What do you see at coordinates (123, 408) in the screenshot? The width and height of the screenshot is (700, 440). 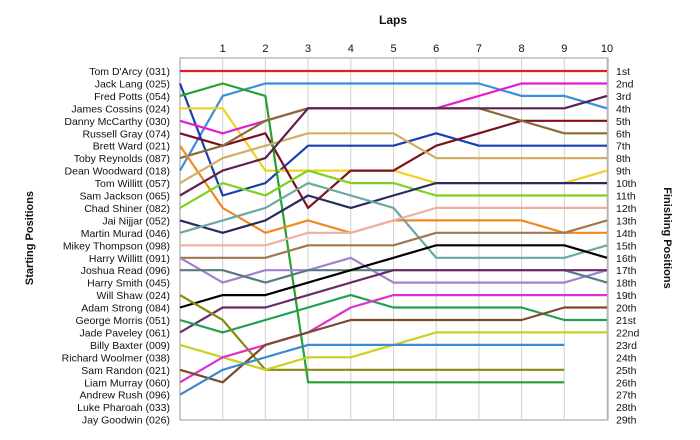 I see `driver-label: Luke Pharoah (033)` at bounding box center [123, 408].